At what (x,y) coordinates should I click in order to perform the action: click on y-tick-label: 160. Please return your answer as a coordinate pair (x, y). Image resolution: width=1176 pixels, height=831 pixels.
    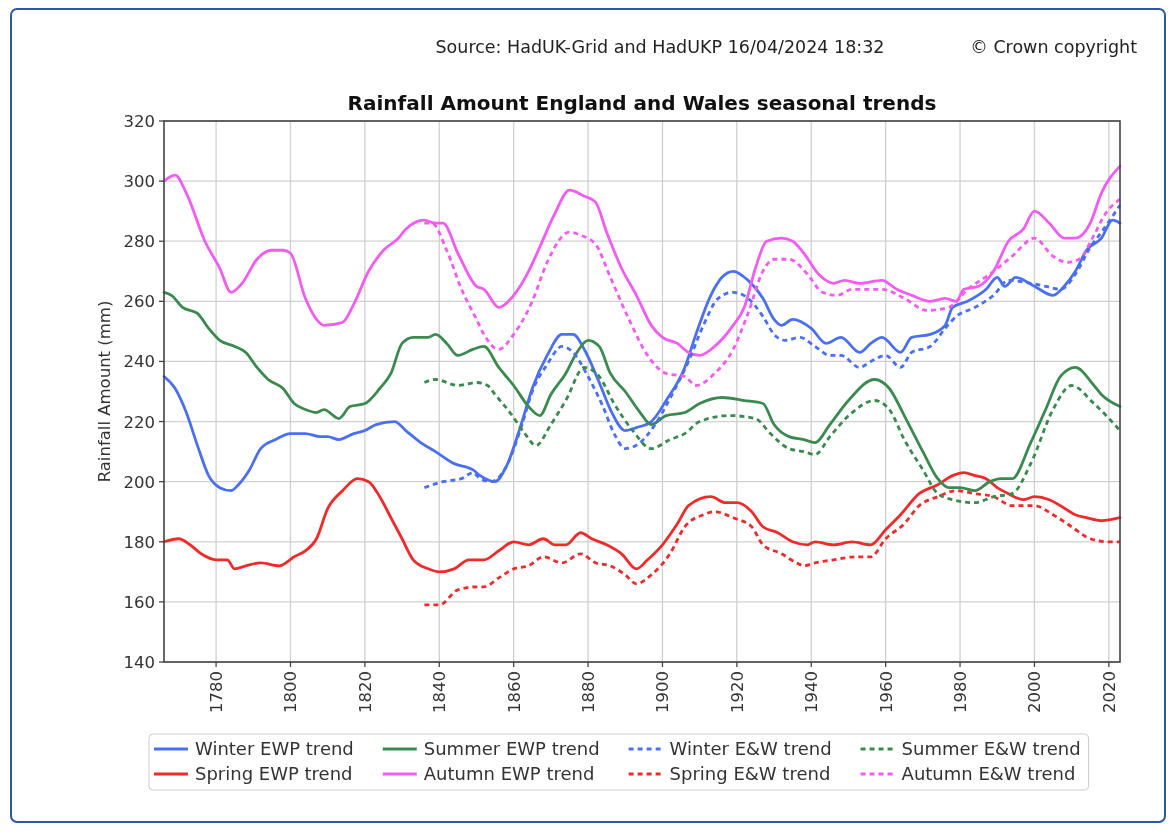
    Looking at the image, I should click on (139, 602).